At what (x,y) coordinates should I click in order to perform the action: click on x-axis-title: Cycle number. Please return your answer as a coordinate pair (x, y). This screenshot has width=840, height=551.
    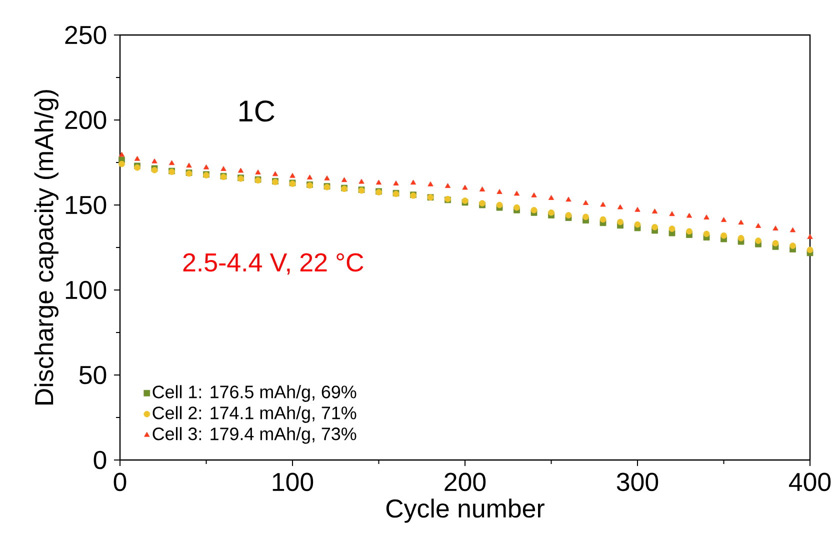
    Looking at the image, I should click on (465, 510).